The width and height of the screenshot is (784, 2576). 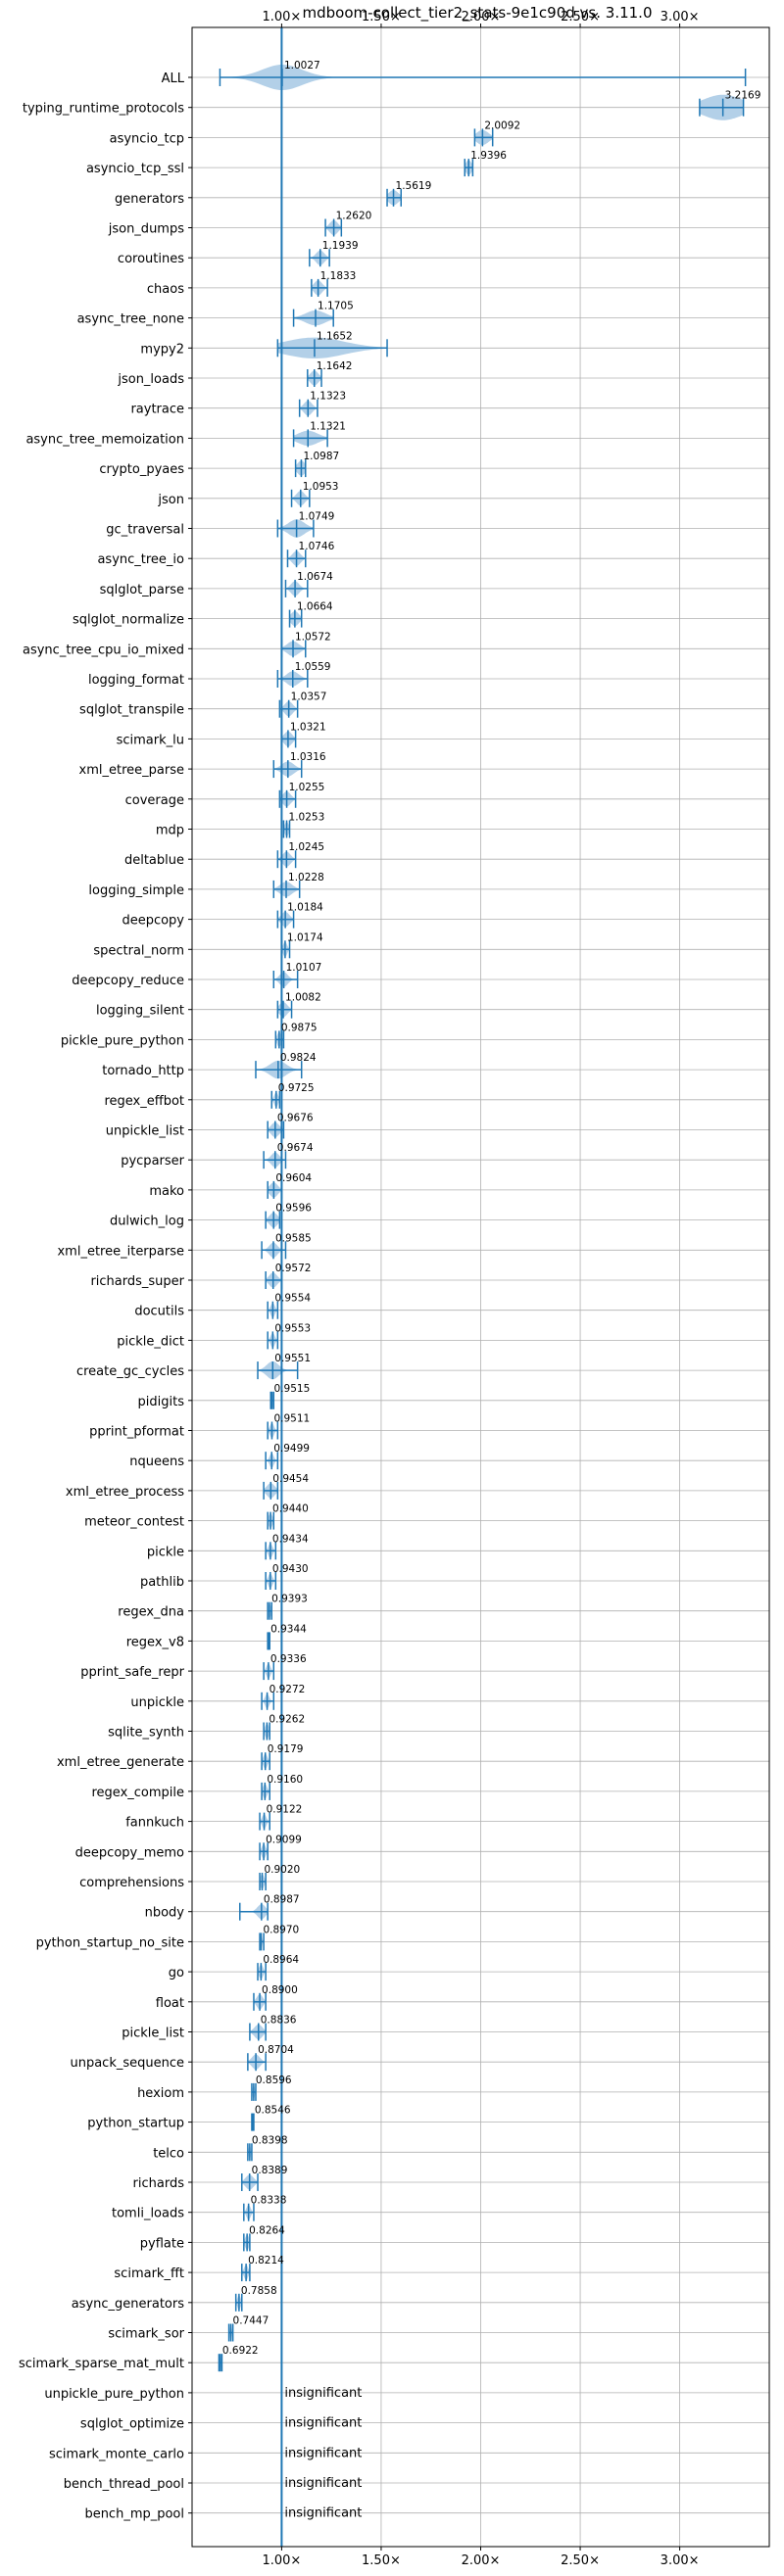 What do you see at coordinates (101, 2364) in the screenshot?
I see `y-tick-label: scimark_sparse_mat_mult` at bounding box center [101, 2364].